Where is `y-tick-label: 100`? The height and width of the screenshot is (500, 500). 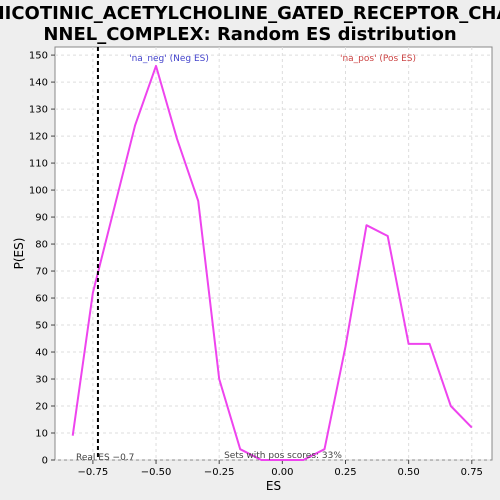
y-tick-label: 100 is located at coordinates (38, 191).